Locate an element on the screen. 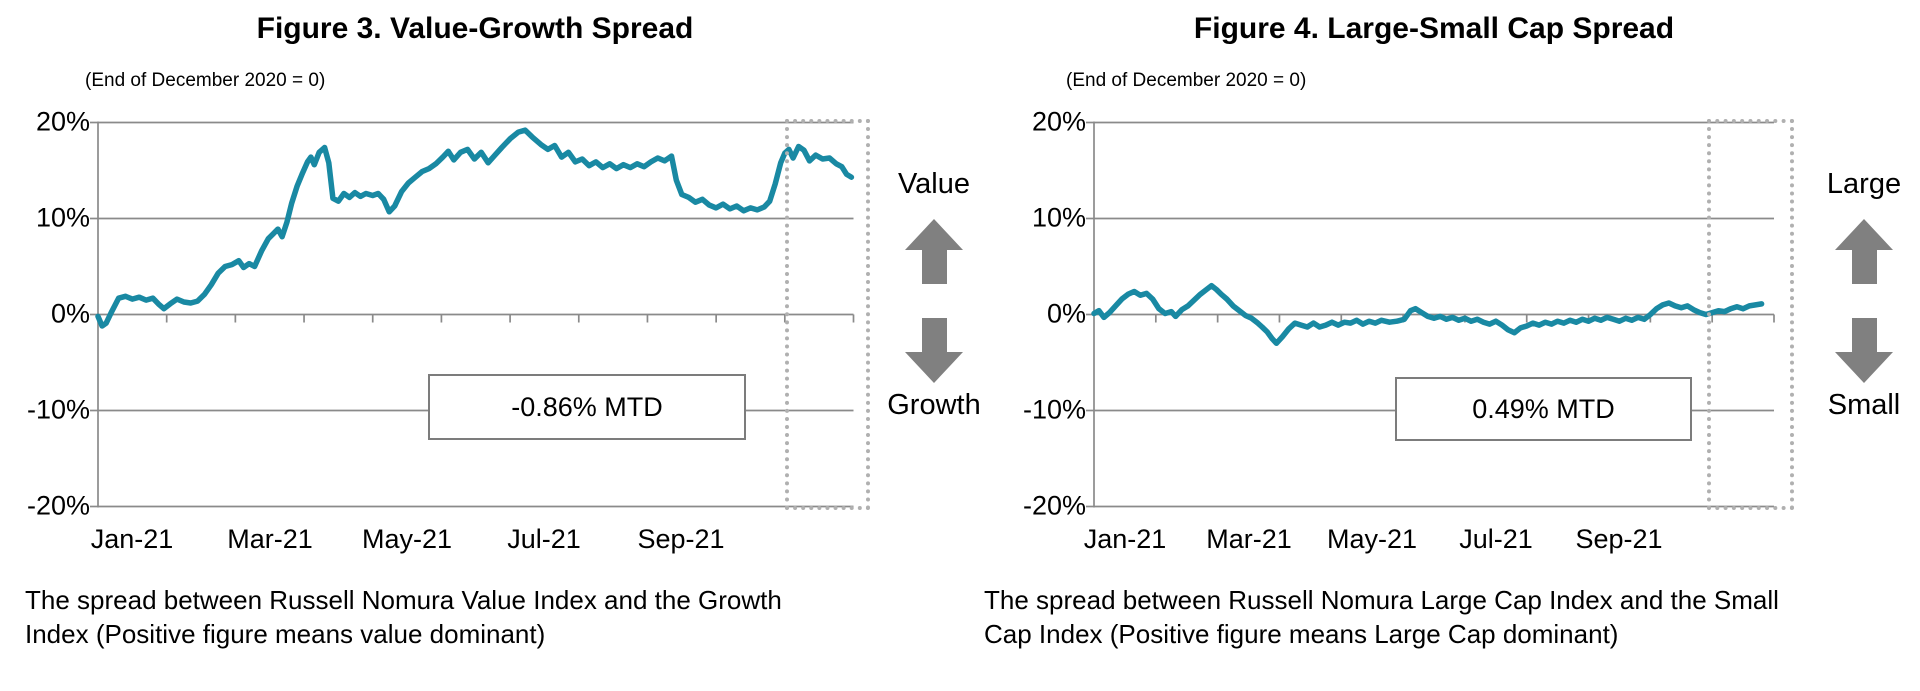 This screenshot has height=691, width=1920. figure4-ytick-10: 10% is located at coordinates (1058, 217).